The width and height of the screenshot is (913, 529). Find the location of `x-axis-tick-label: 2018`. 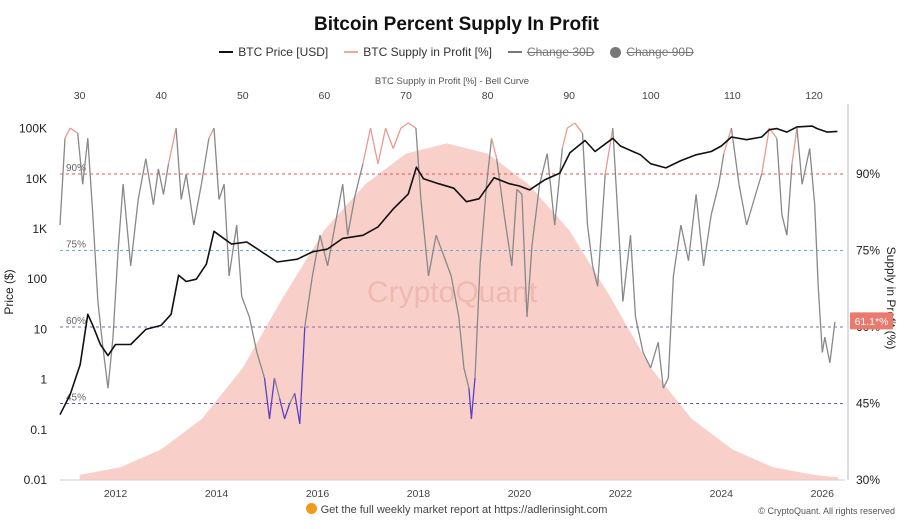

x-axis-tick-label: 2018 is located at coordinates (419, 494).